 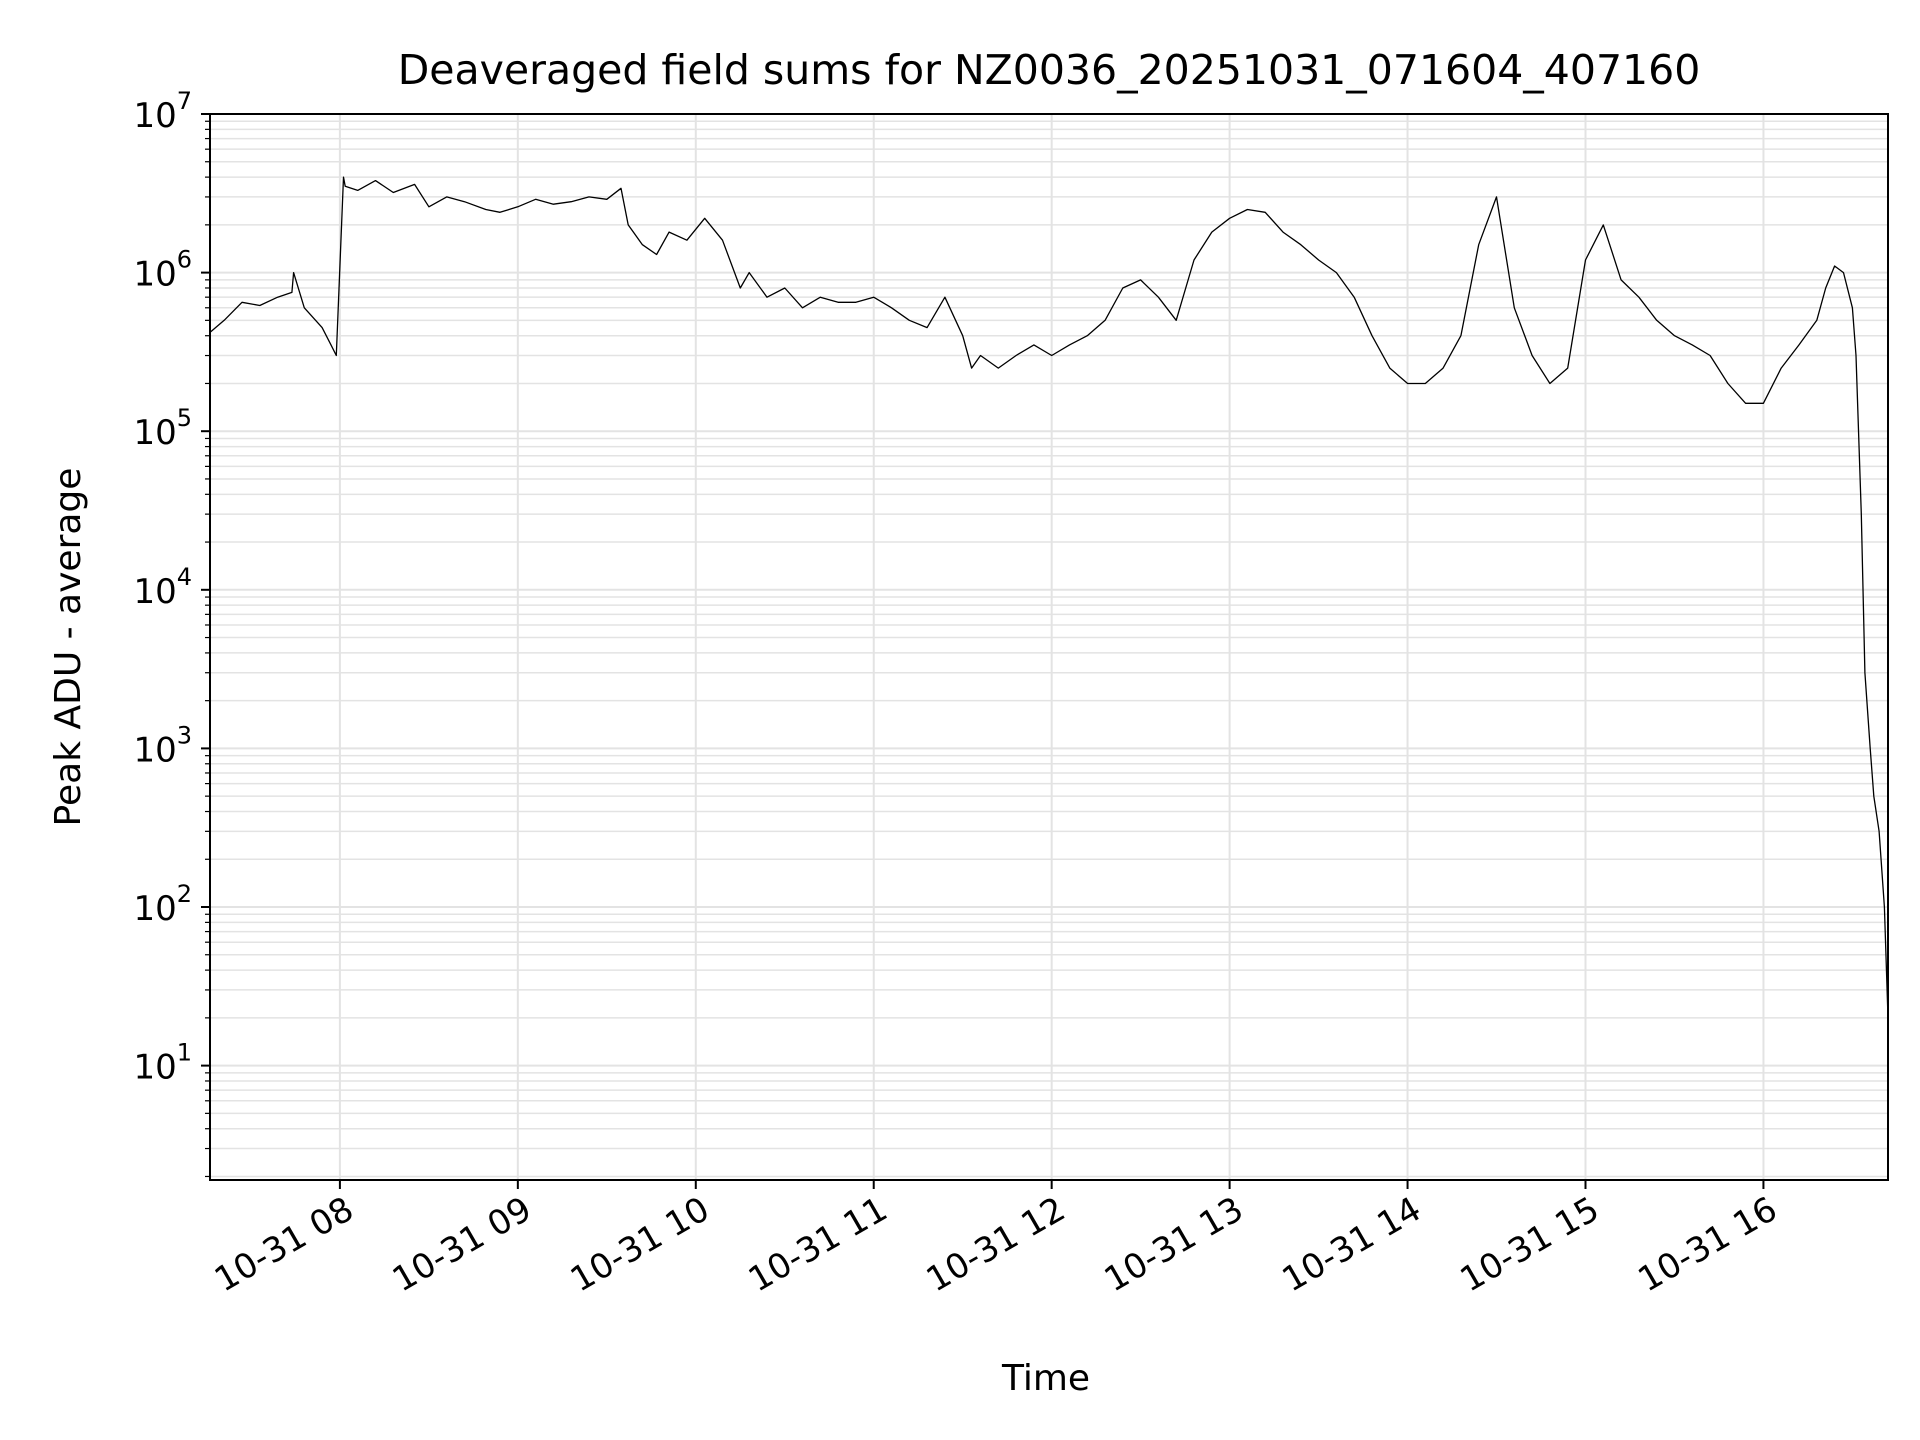 What do you see at coordinates (818, 1244) in the screenshot?
I see `x-tick-label: 10-31 11` at bounding box center [818, 1244].